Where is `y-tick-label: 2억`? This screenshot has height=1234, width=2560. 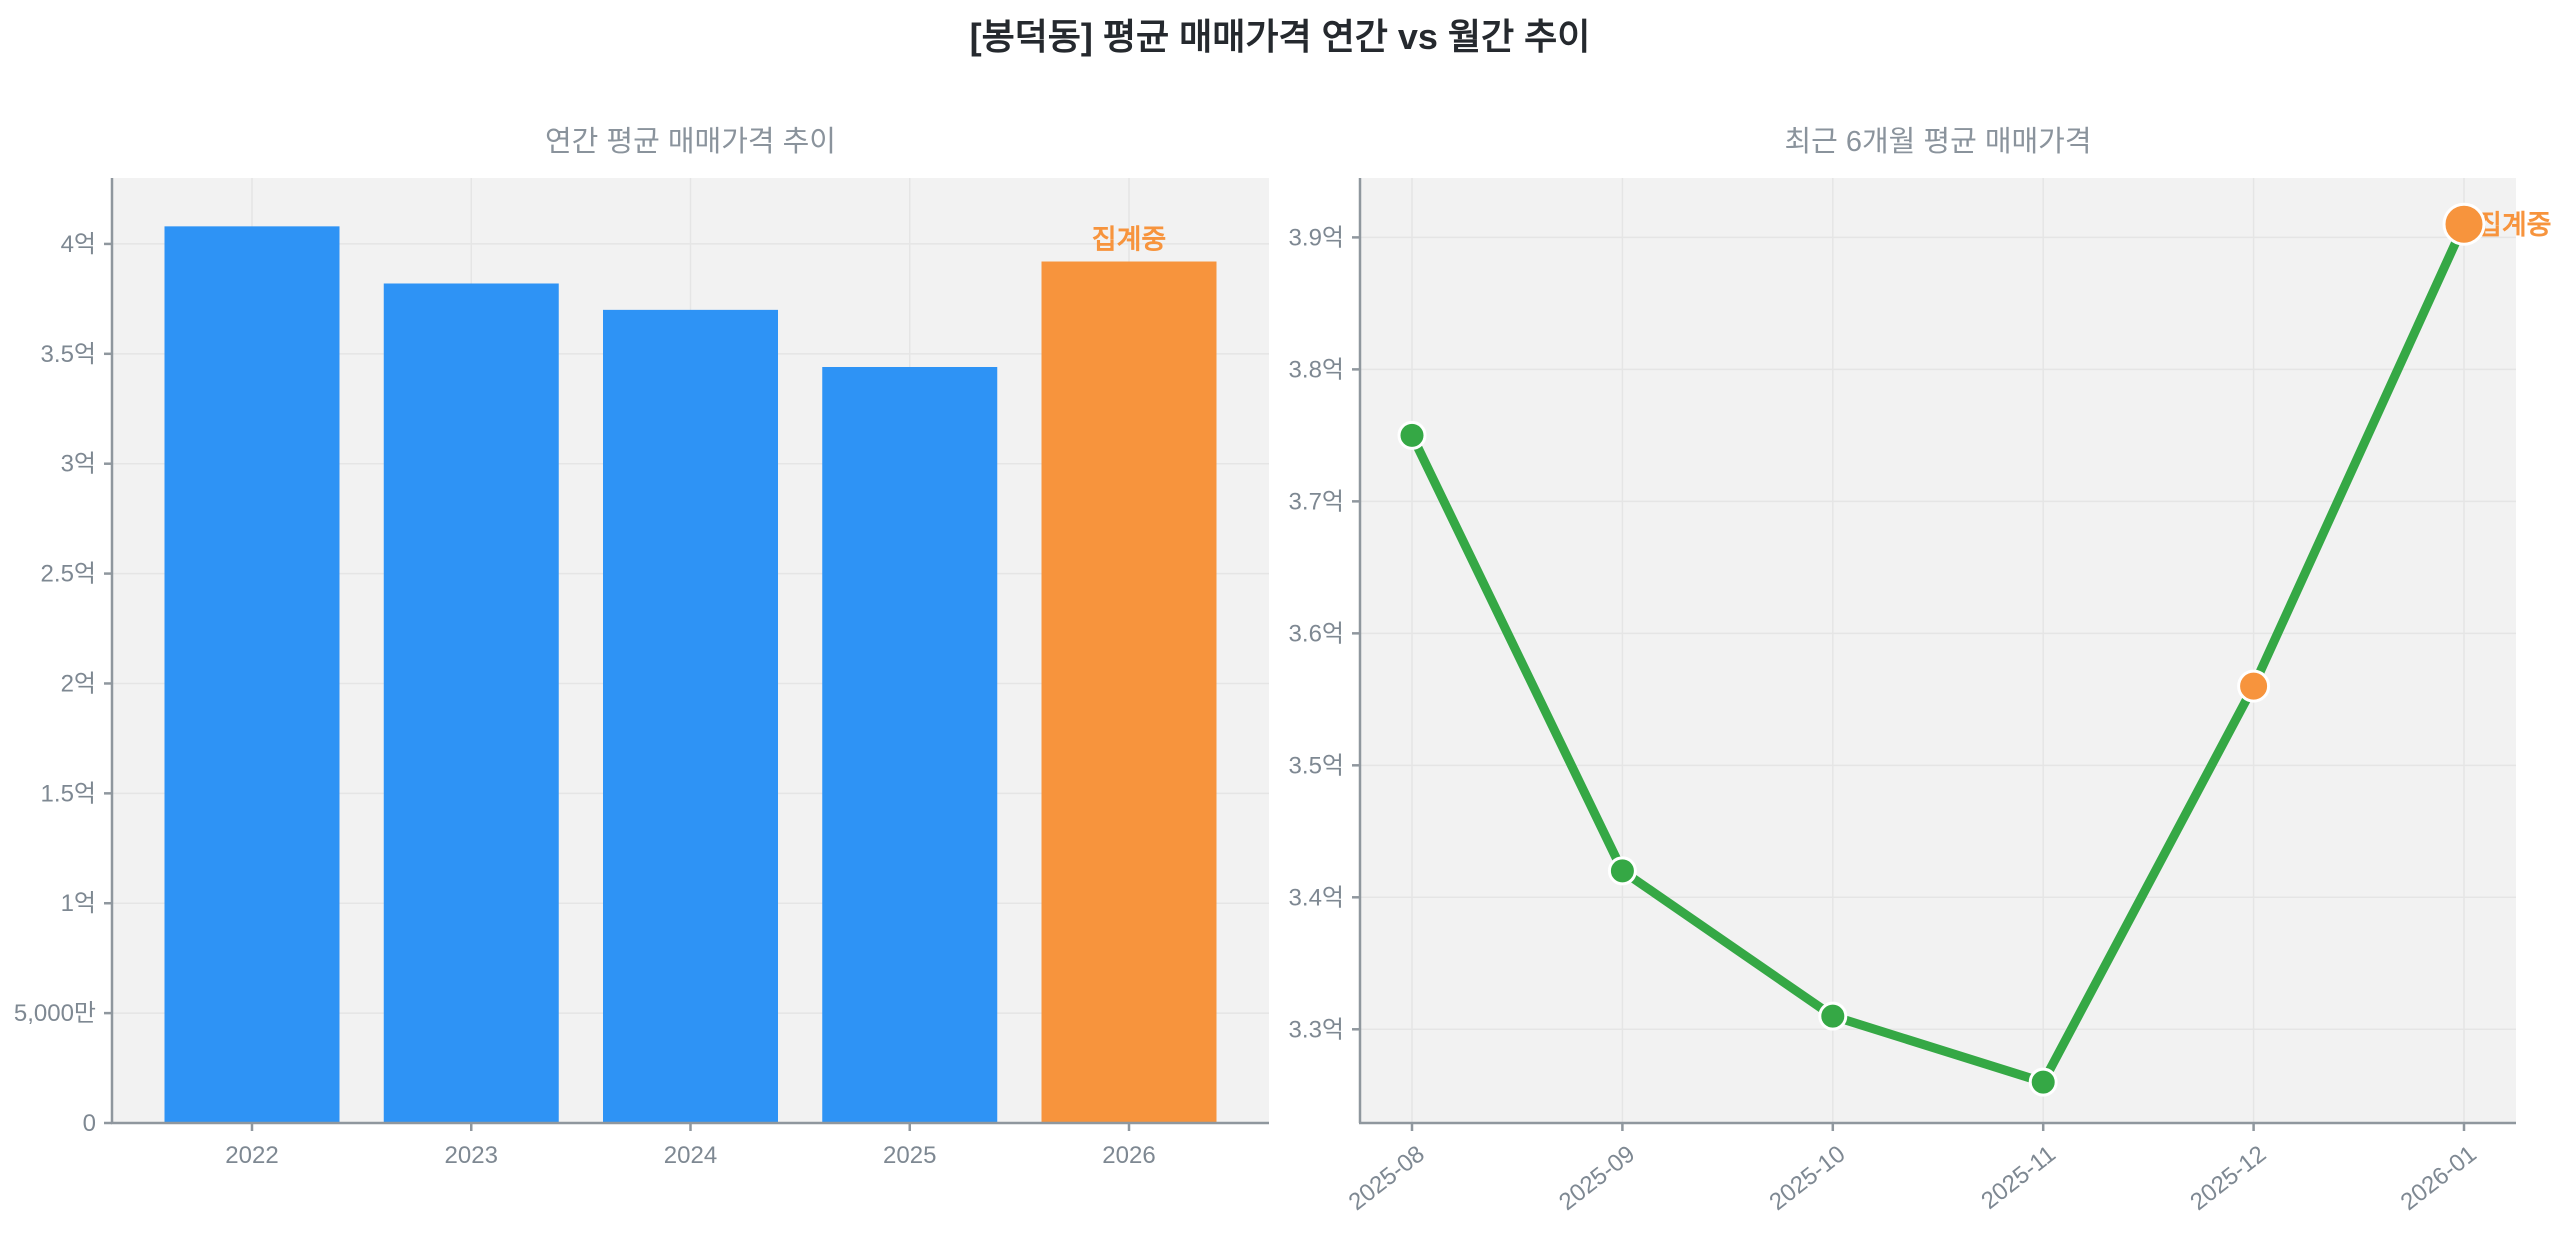
y-tick-label: 2억 is located at coordinates (78, 683).